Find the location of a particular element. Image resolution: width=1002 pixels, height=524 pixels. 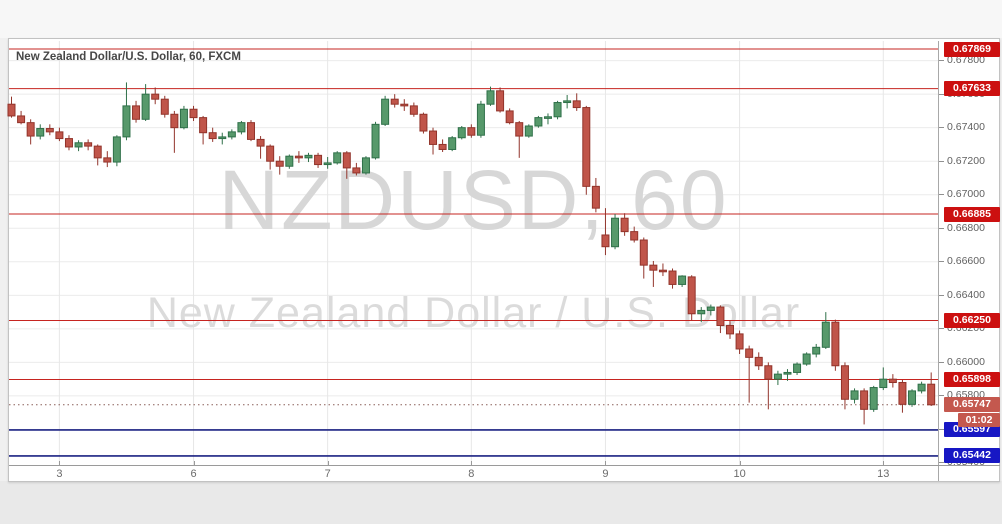

time-tick-label: 6 is located at coordinates (193, 474).